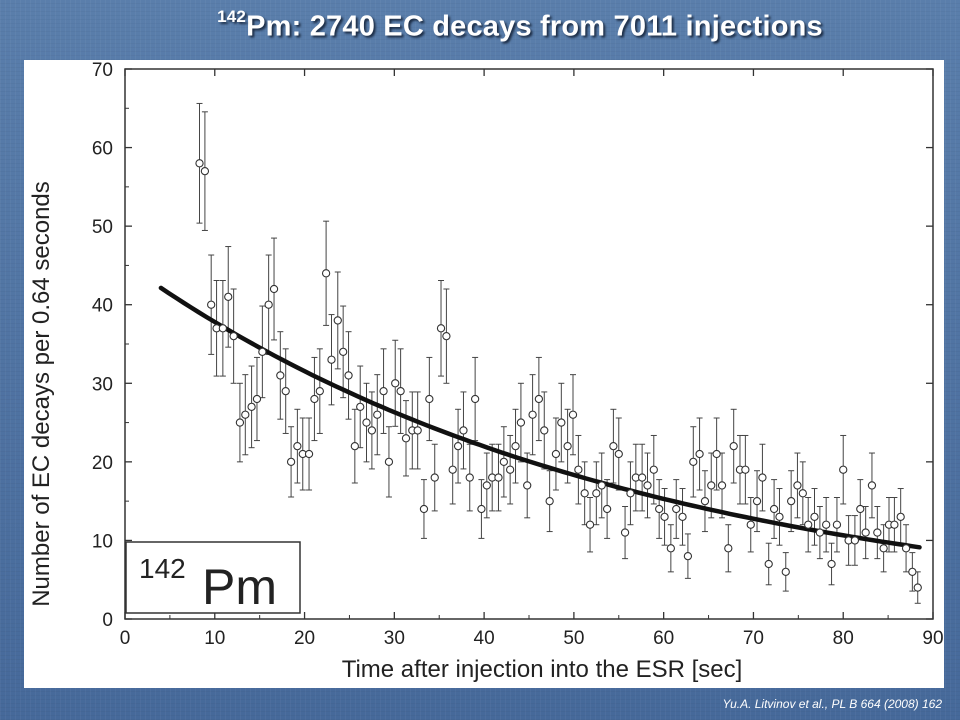  What do you see at coordinates (214, 638) in the screenshot?
I see `x-tick-label: 10` at bounding box center [214, 638].